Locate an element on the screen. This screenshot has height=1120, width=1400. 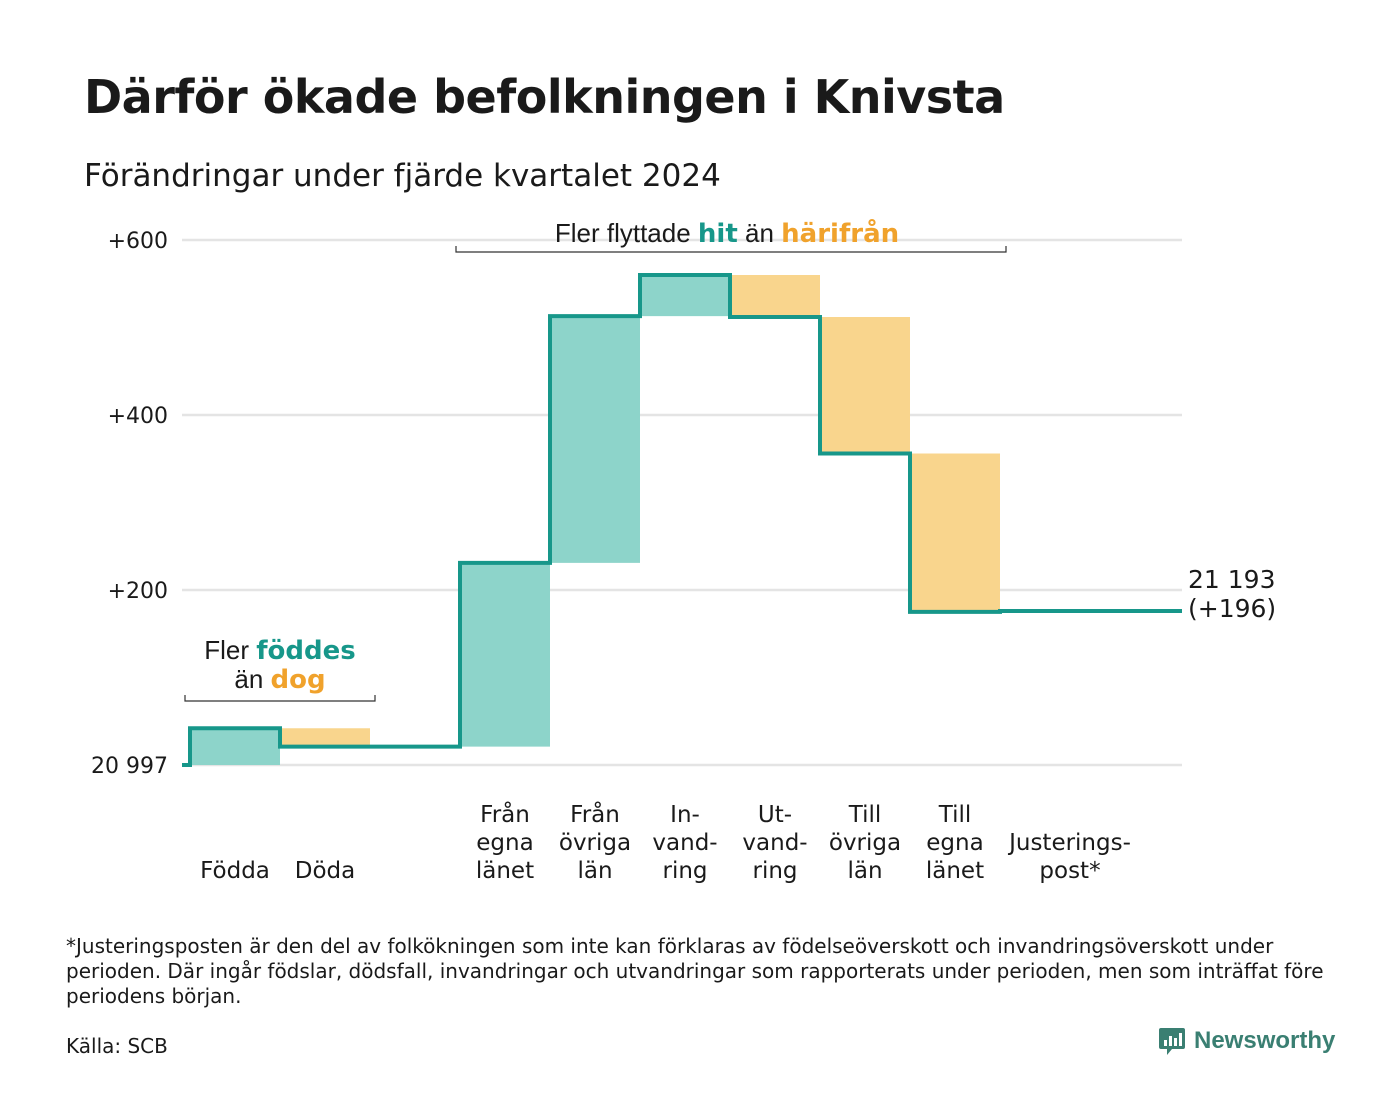
brand-name: Newsworthy is located at coordinates (1265, 1040).